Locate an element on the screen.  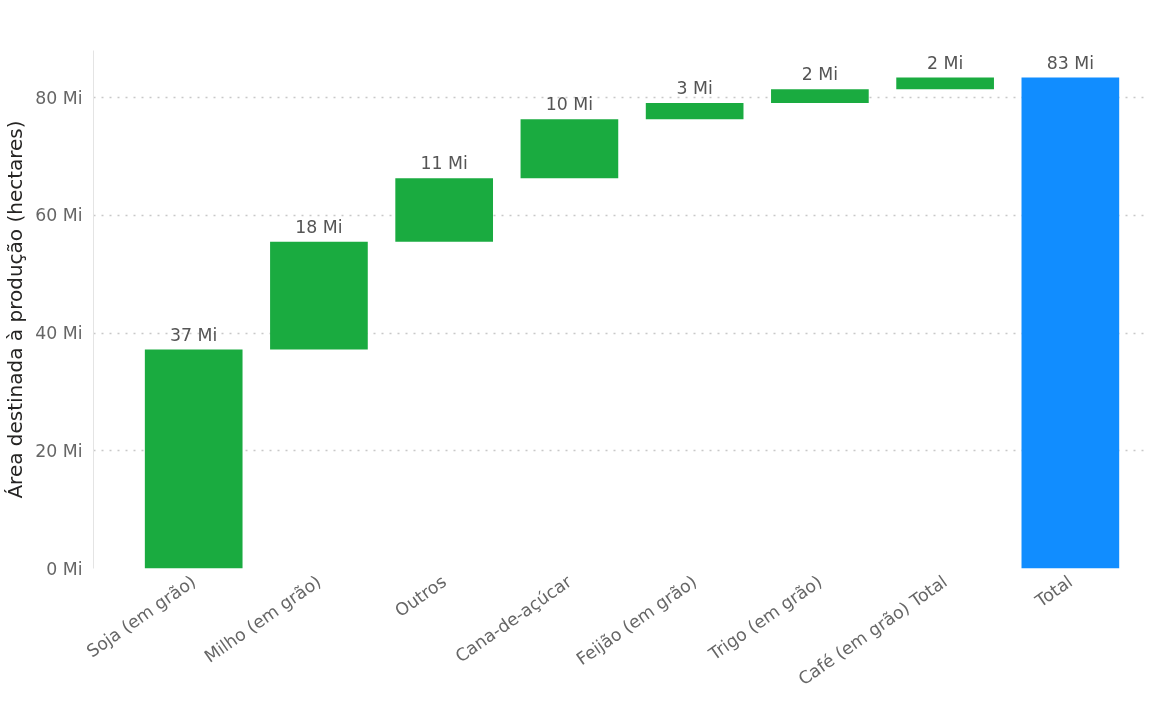
y-tick-label: 40 Mi is located at coordinates (59, 333).